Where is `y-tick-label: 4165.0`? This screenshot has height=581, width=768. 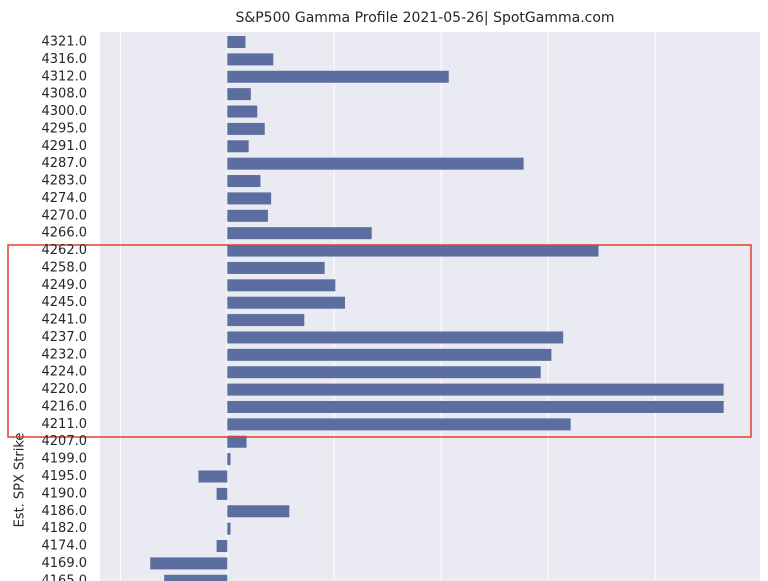
y-tick-label: 4165.0 is located at coordinates (65, 577).